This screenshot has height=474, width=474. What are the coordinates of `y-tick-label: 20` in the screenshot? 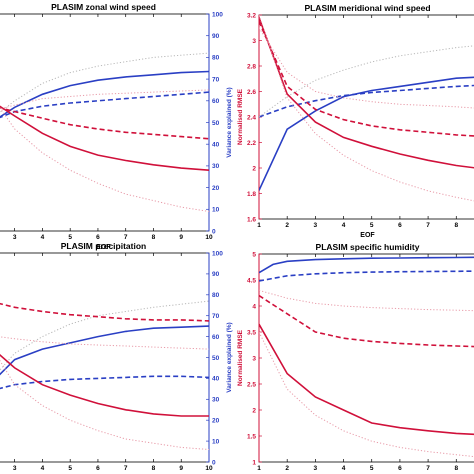 It's located at (216, 421).